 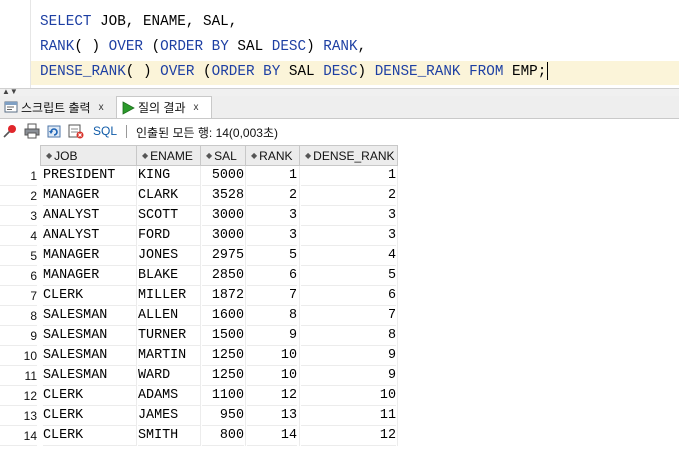 What do you see at coordinates (18, 416) in the screenshot?
I see `row-number-cell: 13` at bounding box center [18, 416].